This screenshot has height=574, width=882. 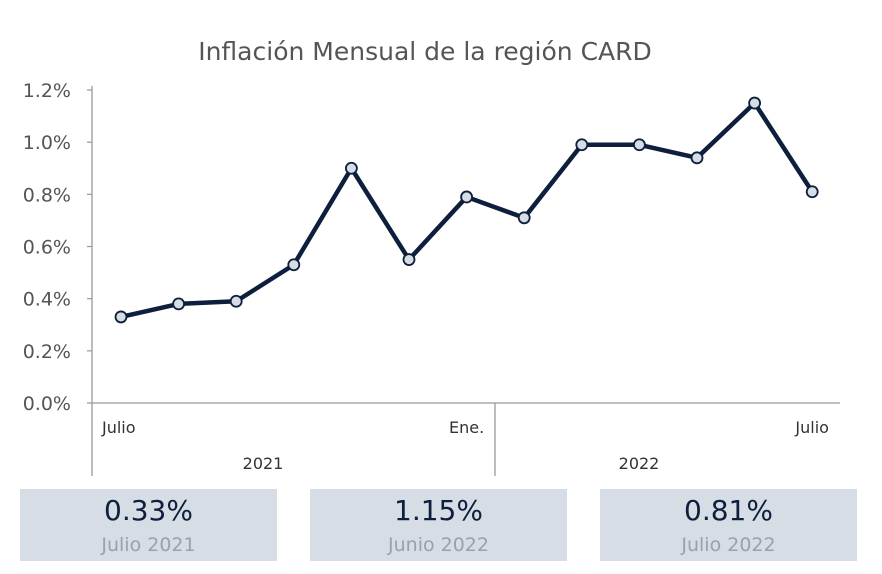 I want to click on stat-card-3-value: 0.81%, so click(x=728, y=510).